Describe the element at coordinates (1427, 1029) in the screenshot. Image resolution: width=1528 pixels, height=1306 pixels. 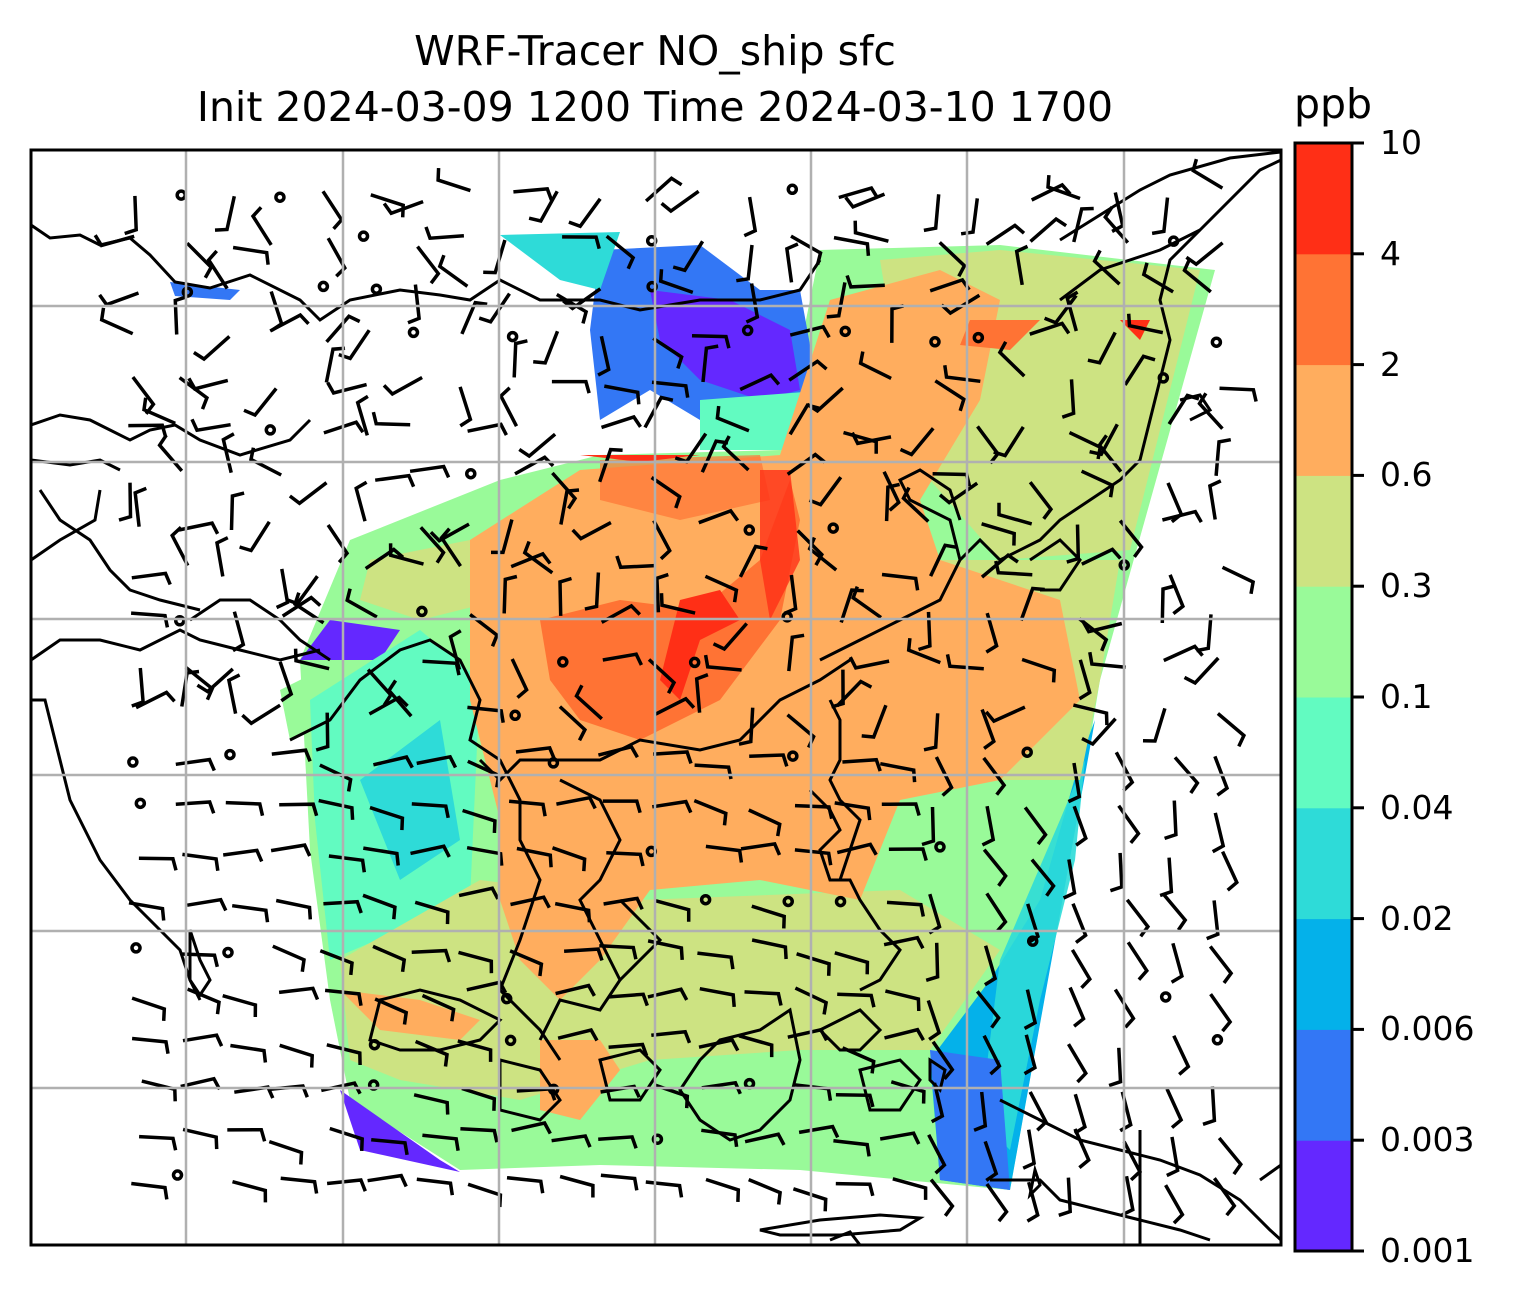
I see `colorbar-tick-label: 0.006` at that location.